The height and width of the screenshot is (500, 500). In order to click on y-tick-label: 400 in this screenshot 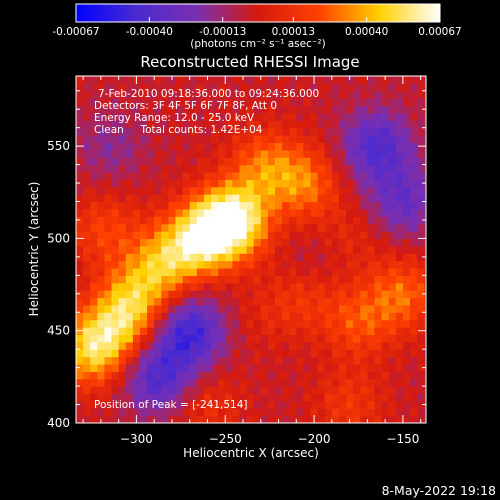, I will do `click(58, 423)`.